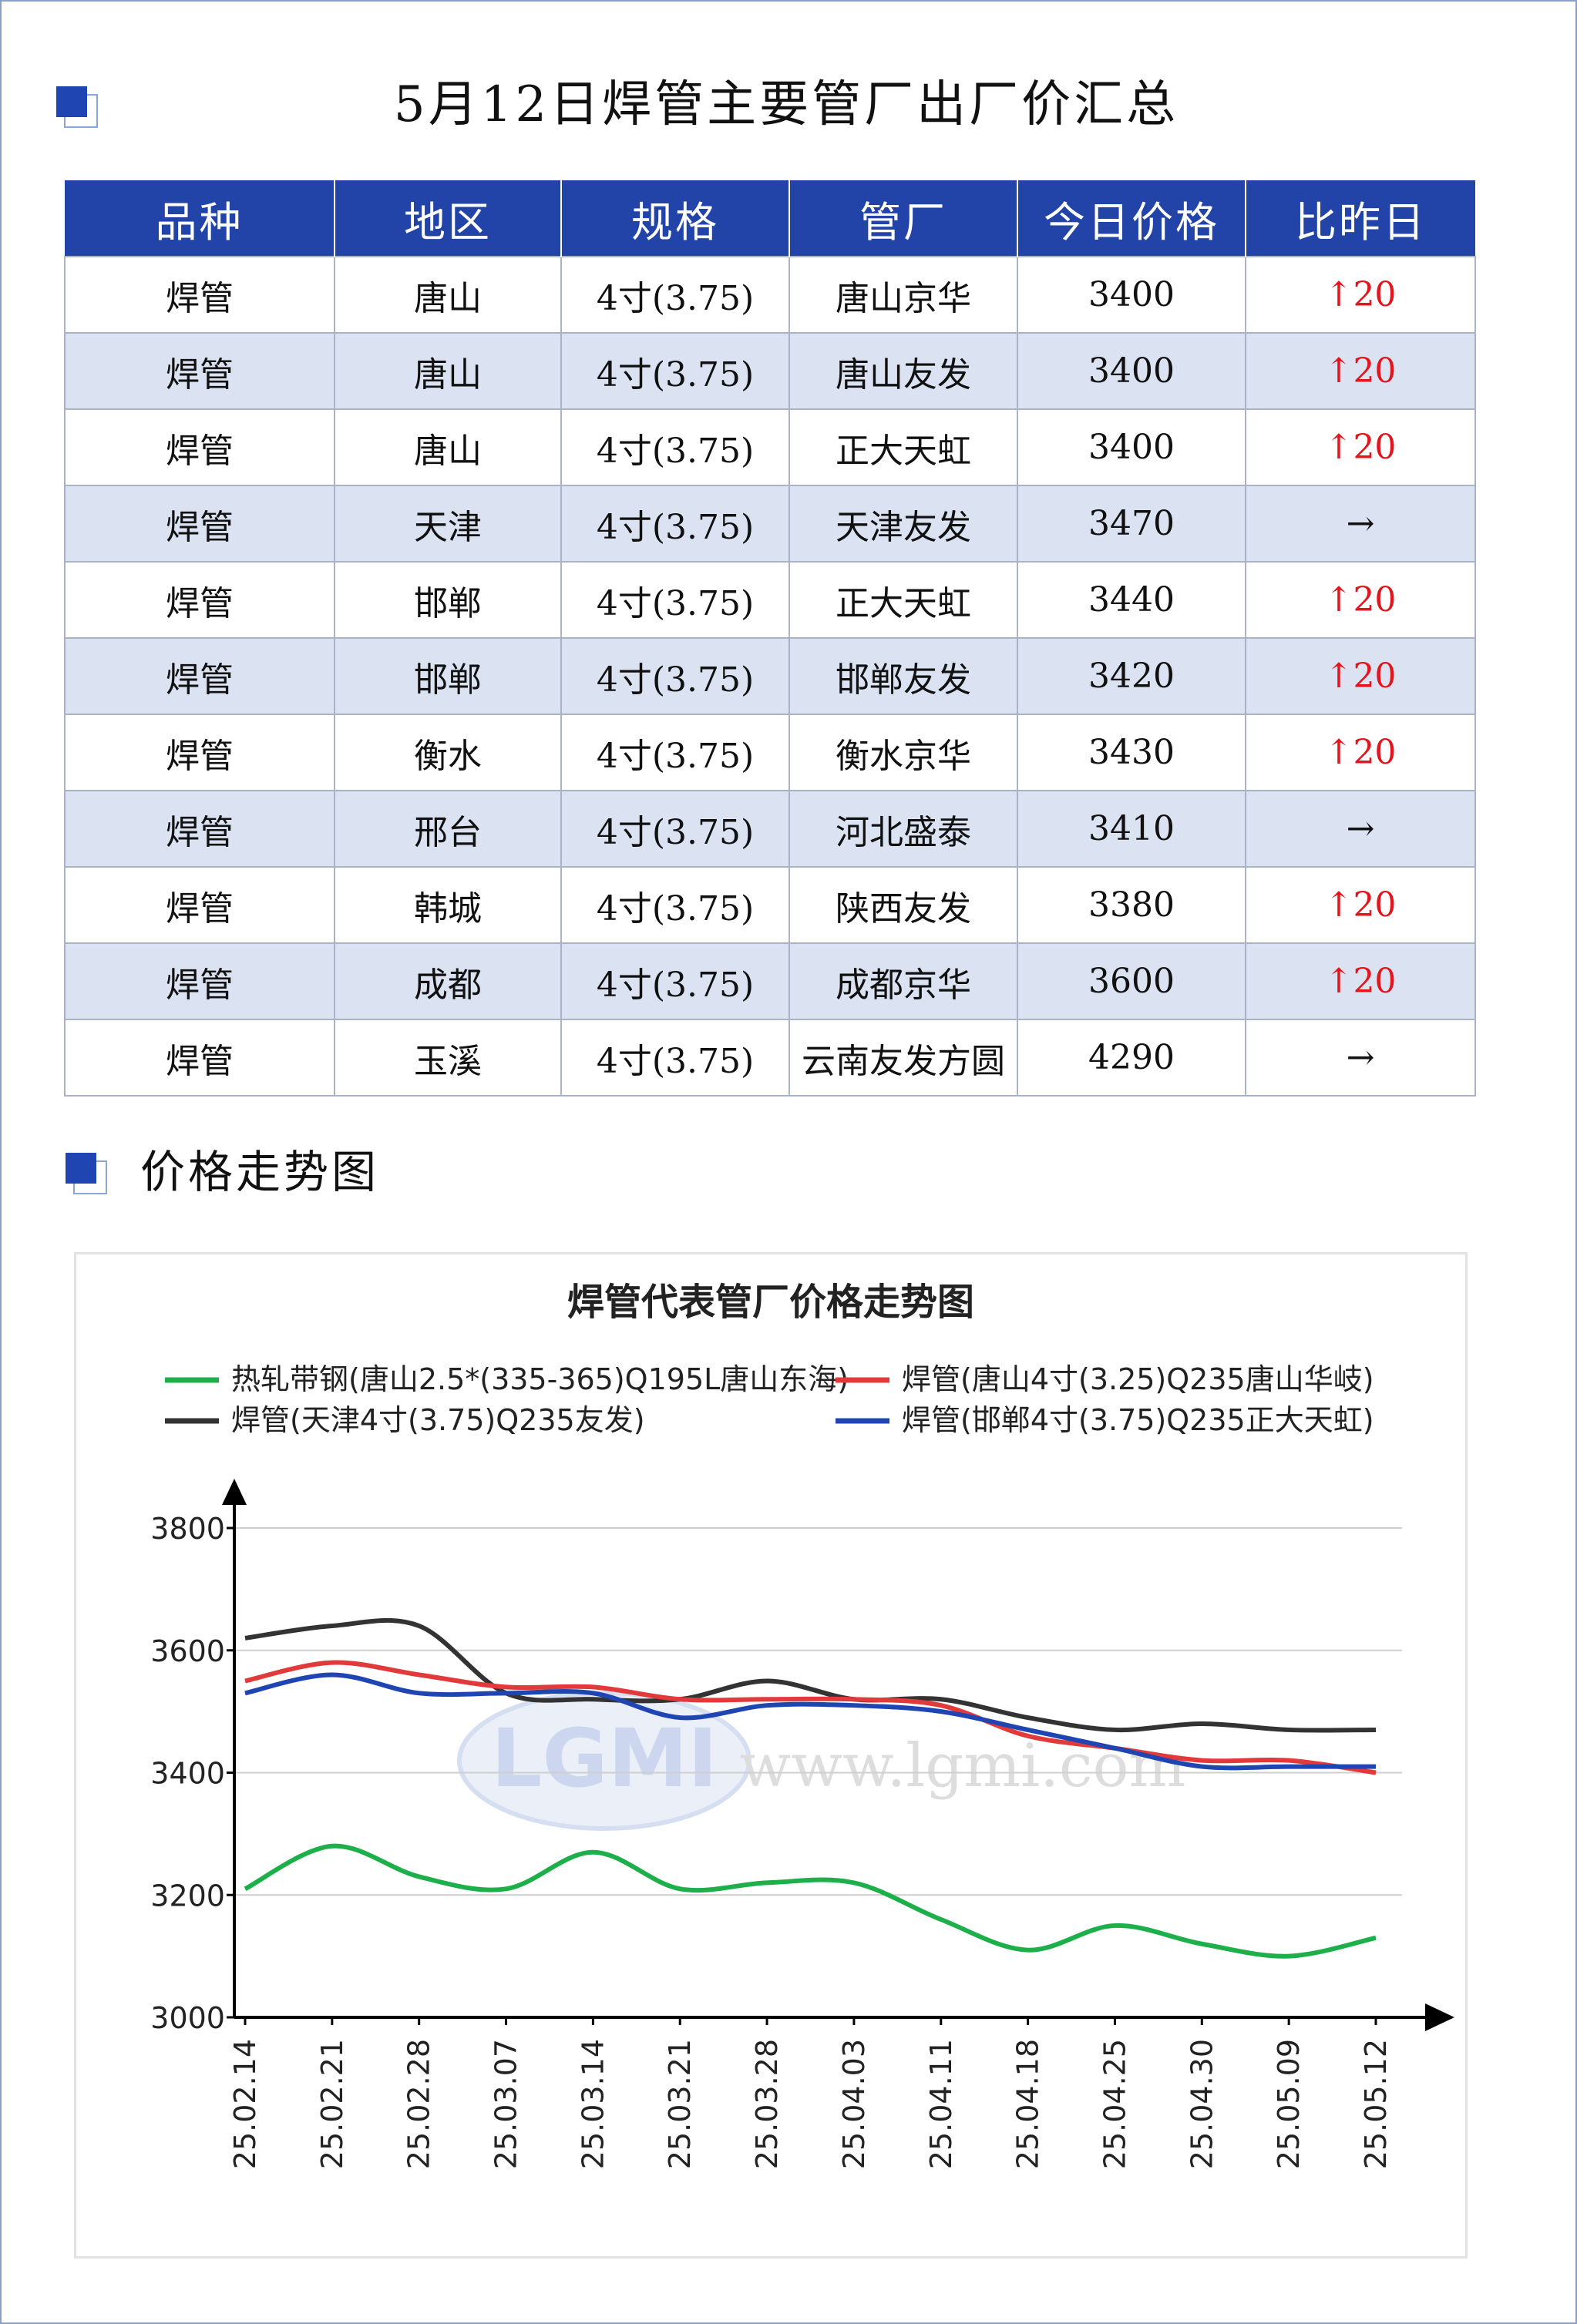  What do you see at coordinates (675, 219) in the screenshot?
I see `column-header: 规格` at bounding box center [675, 219].